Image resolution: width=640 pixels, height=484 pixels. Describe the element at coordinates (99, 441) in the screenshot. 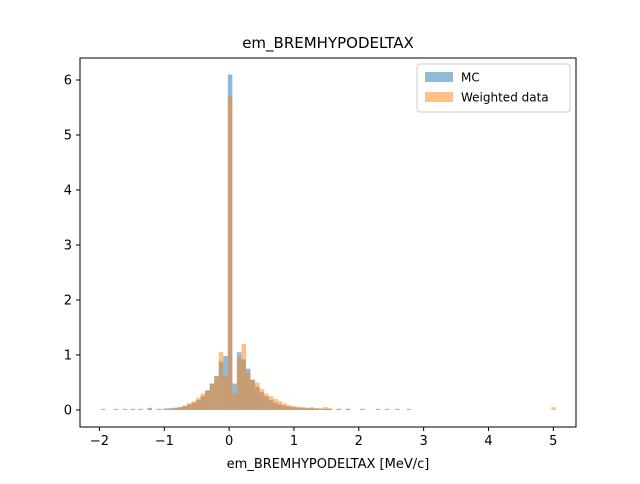

I see `x-tick-label: −2` at that location.